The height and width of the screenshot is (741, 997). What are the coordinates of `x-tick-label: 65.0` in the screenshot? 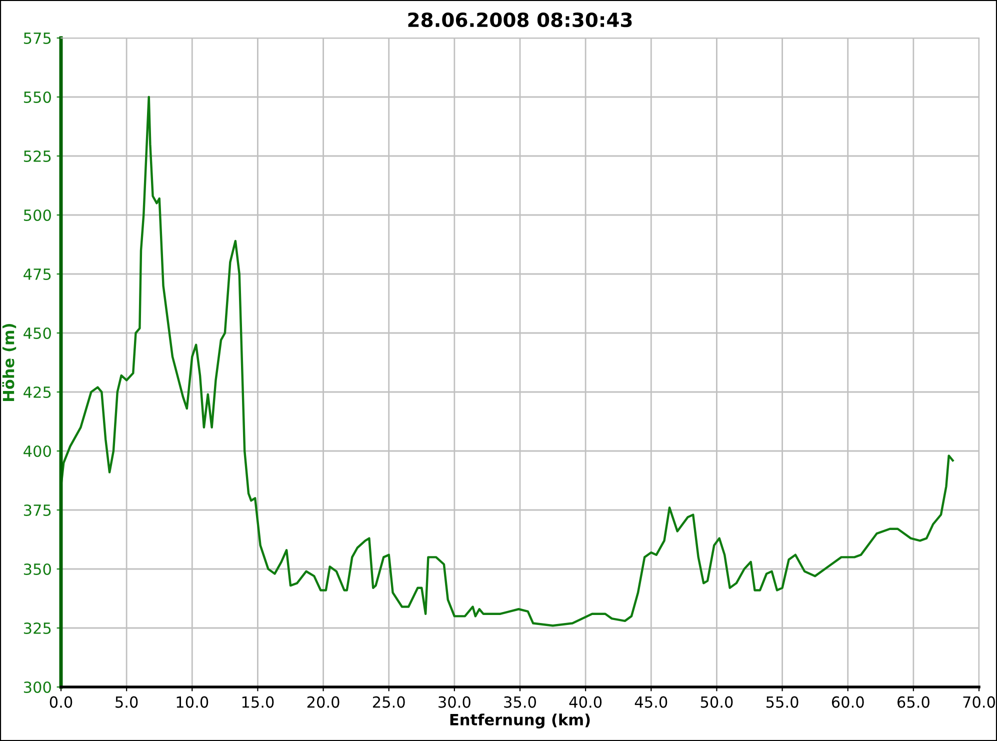 It's located at (913, 702).